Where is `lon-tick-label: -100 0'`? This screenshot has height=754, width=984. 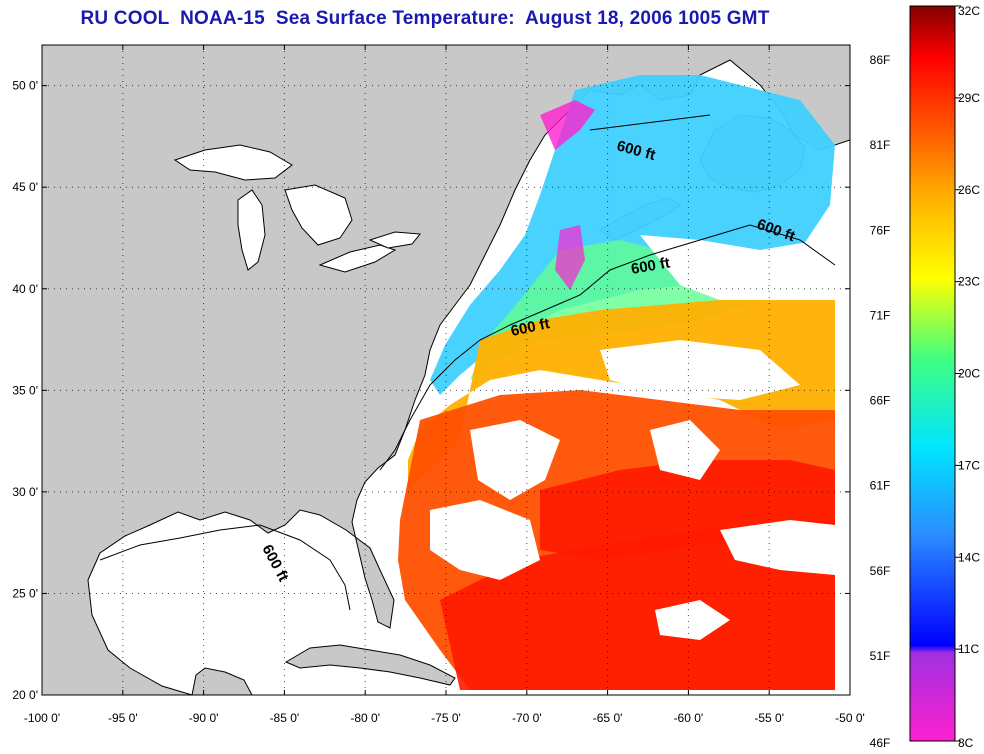
lon-tick-label: -100 0' is located at coordinates (42, 718).